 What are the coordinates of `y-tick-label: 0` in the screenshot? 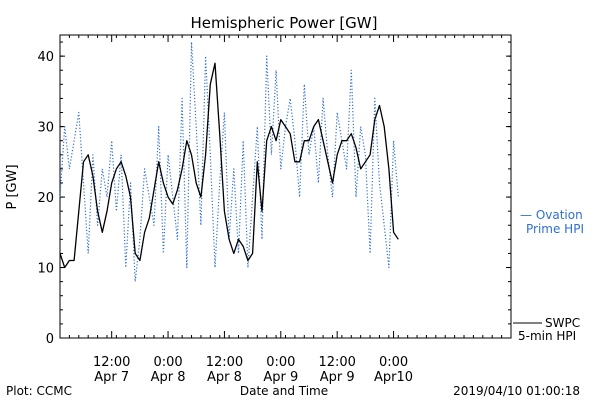 It's located at (50, 339).